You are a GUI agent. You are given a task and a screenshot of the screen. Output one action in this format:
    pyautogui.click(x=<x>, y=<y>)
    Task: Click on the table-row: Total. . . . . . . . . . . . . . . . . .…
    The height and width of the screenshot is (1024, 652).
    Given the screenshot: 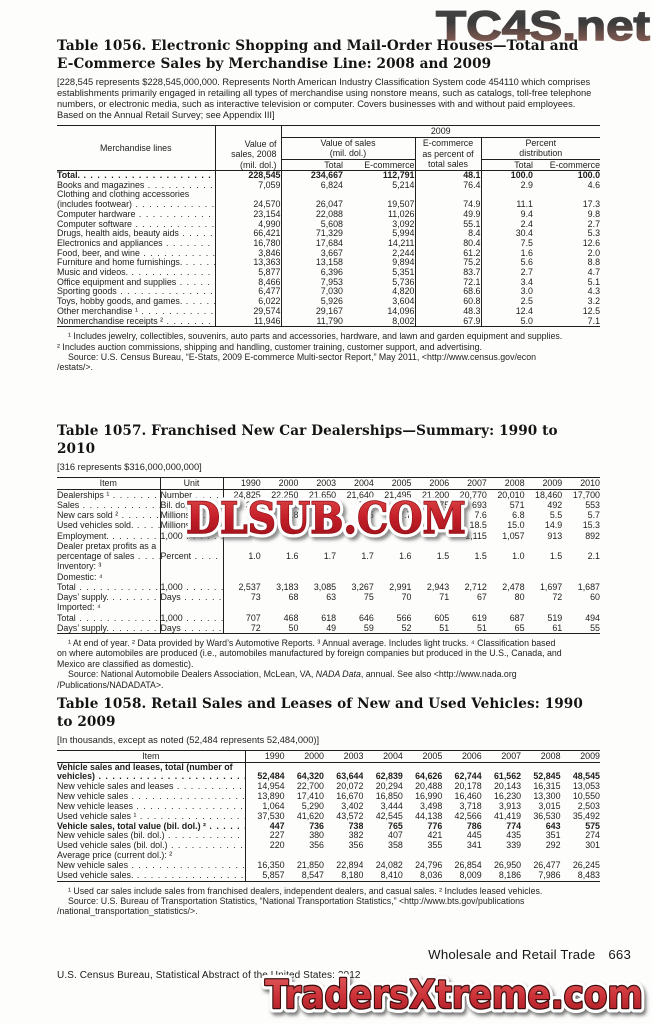 What is the action you would take?
    pyautogui.click(x=328, y=175)
    